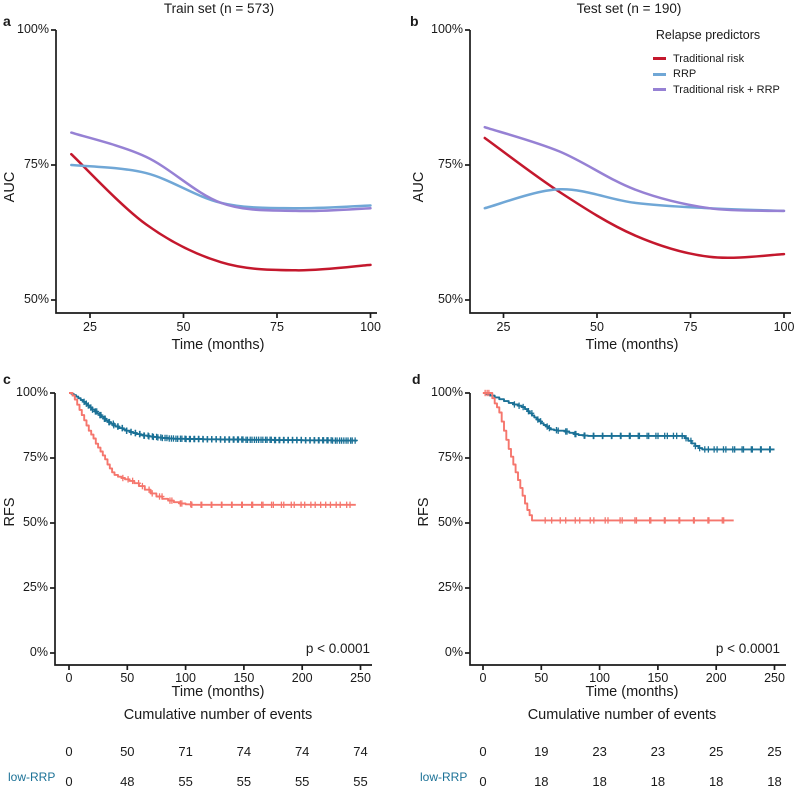 Image resolution: width=797 pixels, height=801 pixels. I want to click on table-test-row-low-label: low-RRP (n = 150), so click(444, 770).